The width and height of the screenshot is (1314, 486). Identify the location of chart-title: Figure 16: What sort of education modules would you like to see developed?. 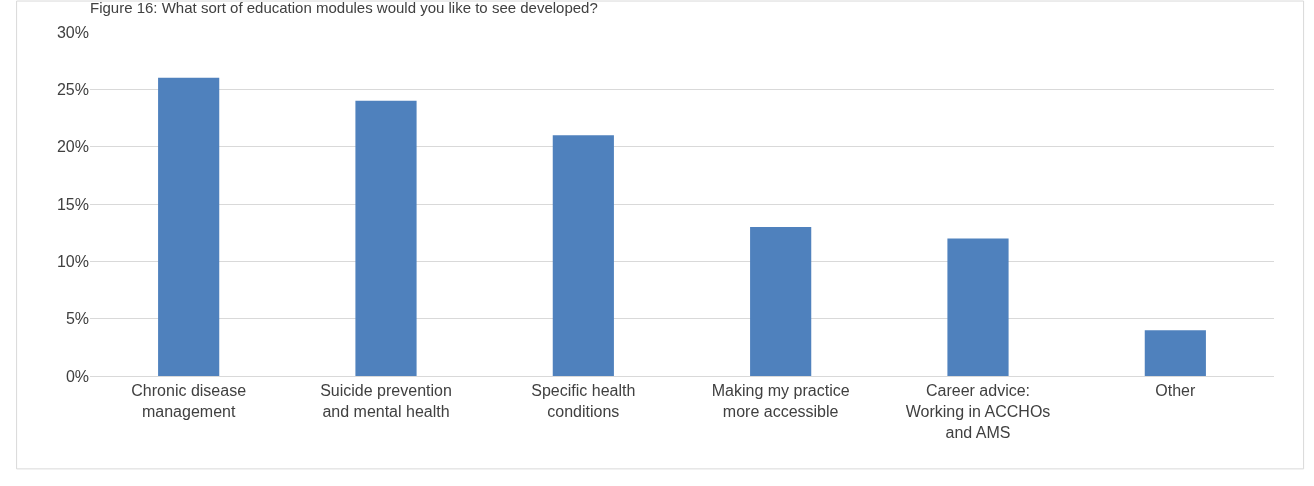
(344, 8).